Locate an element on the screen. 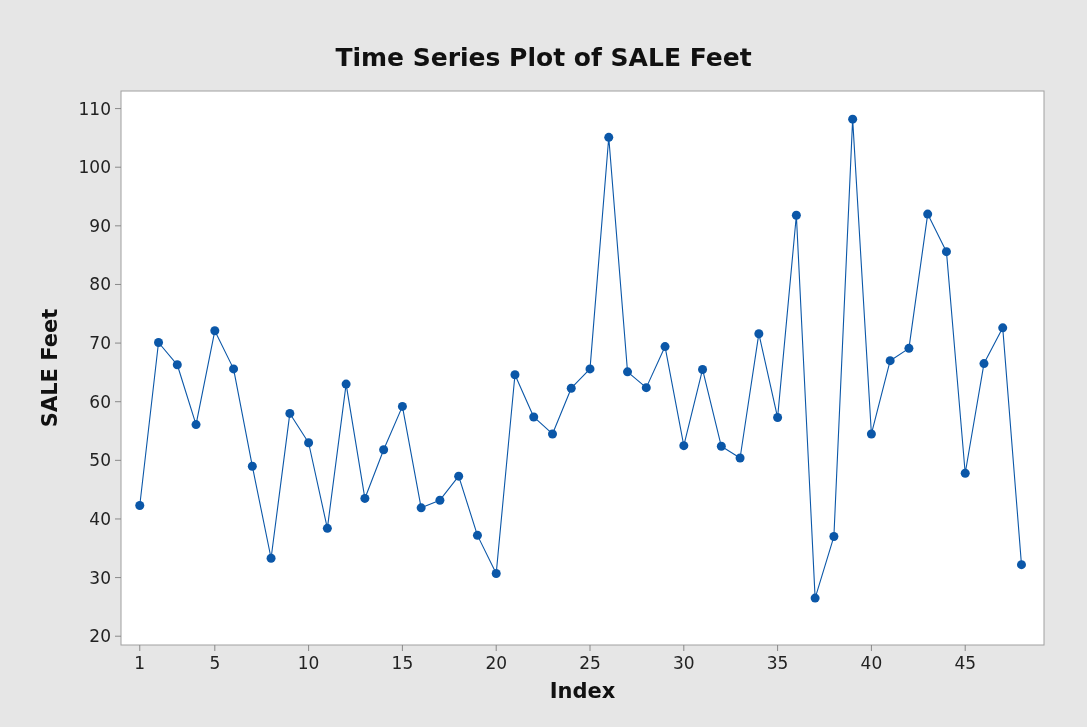  x-tick-label: 20 is located at coordinates (496, 663).